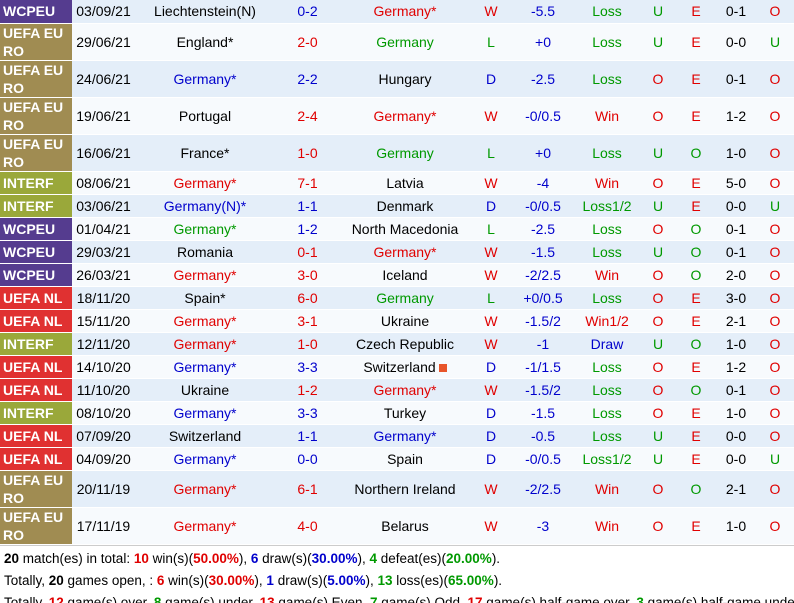 This screenshot has height=603, width=794. Describe the element at coordinates (736, 79) in the screenshot. I see `half-score: 0-1` at that location.